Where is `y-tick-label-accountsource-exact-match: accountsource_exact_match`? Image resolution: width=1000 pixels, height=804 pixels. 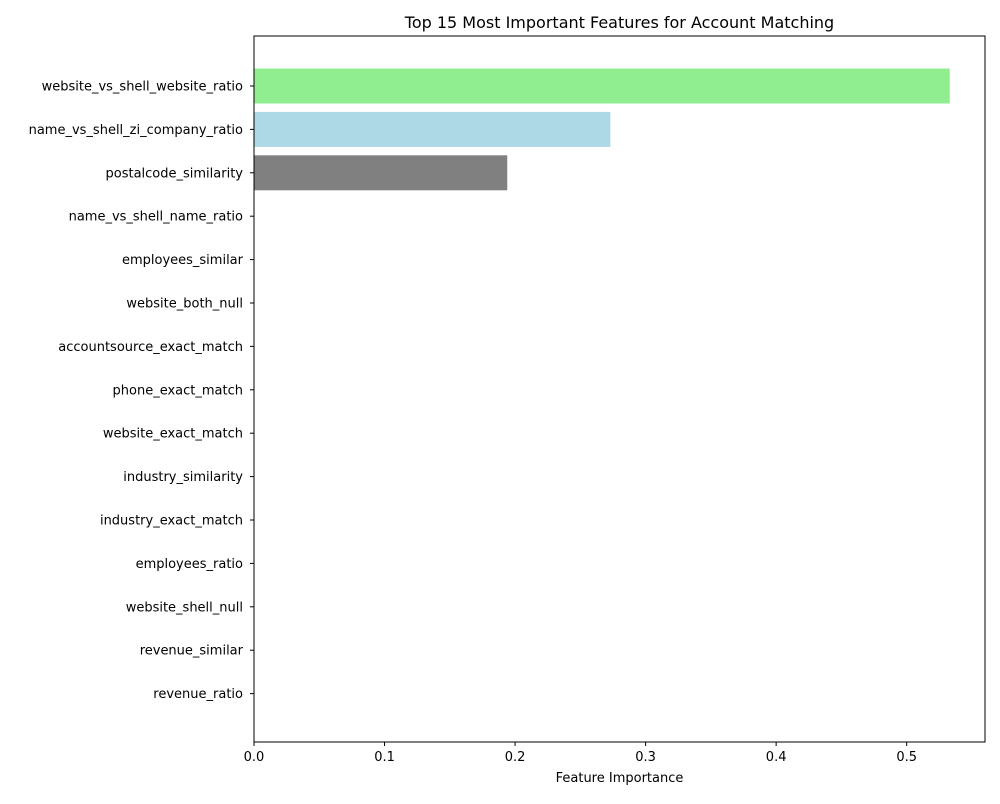
y-tick-label-accountsource-exact-match: accountsource_exact_match is located at coordinates (150, 347).